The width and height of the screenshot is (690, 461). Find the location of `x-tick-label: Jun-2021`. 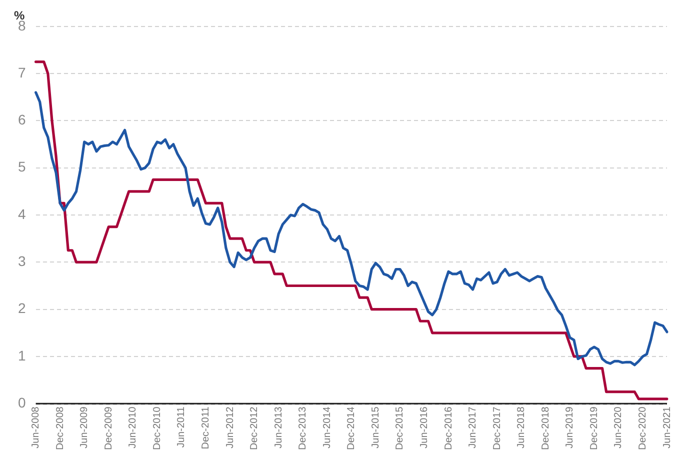

x-tick-label: Jun-2021 is located at coordinates (667, 427).